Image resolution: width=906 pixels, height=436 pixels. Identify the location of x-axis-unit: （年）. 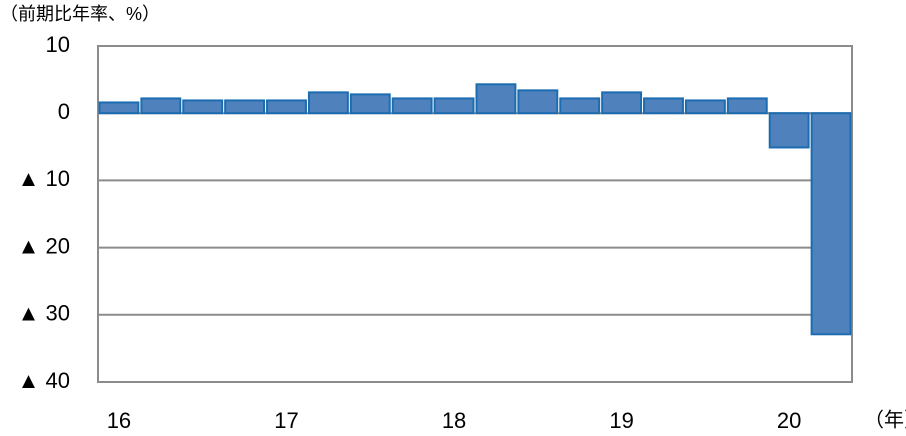
(885, 419).